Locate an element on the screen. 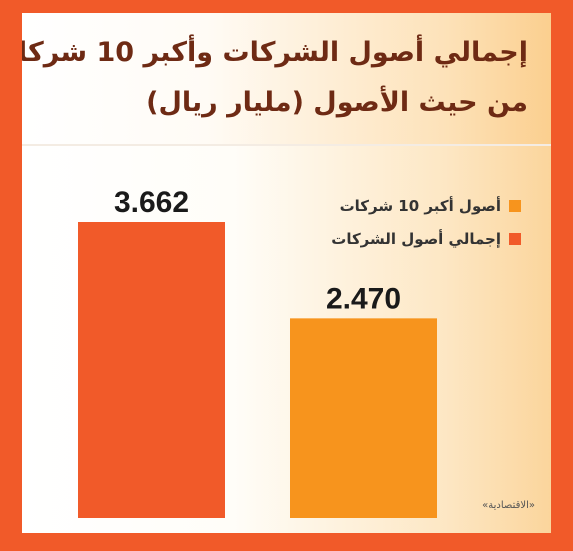 The width and height of the screenshot is (573, 551). data-label-top10-assets: 2.470 is located at coordinates (363, 298).